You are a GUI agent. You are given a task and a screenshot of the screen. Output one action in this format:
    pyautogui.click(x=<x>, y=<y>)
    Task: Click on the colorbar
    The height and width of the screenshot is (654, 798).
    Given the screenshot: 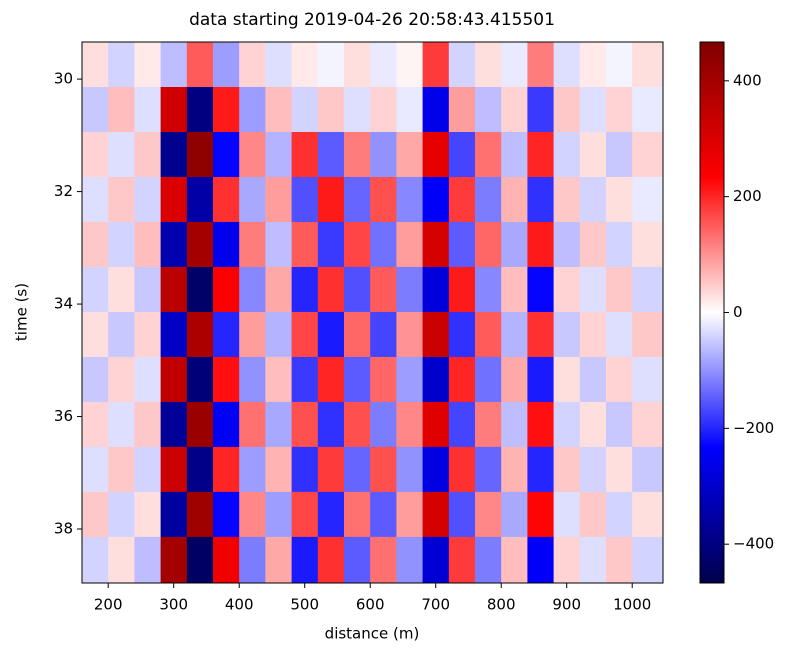 What is the action you would take?
    pyautogui.click(x=712, y=312)
    